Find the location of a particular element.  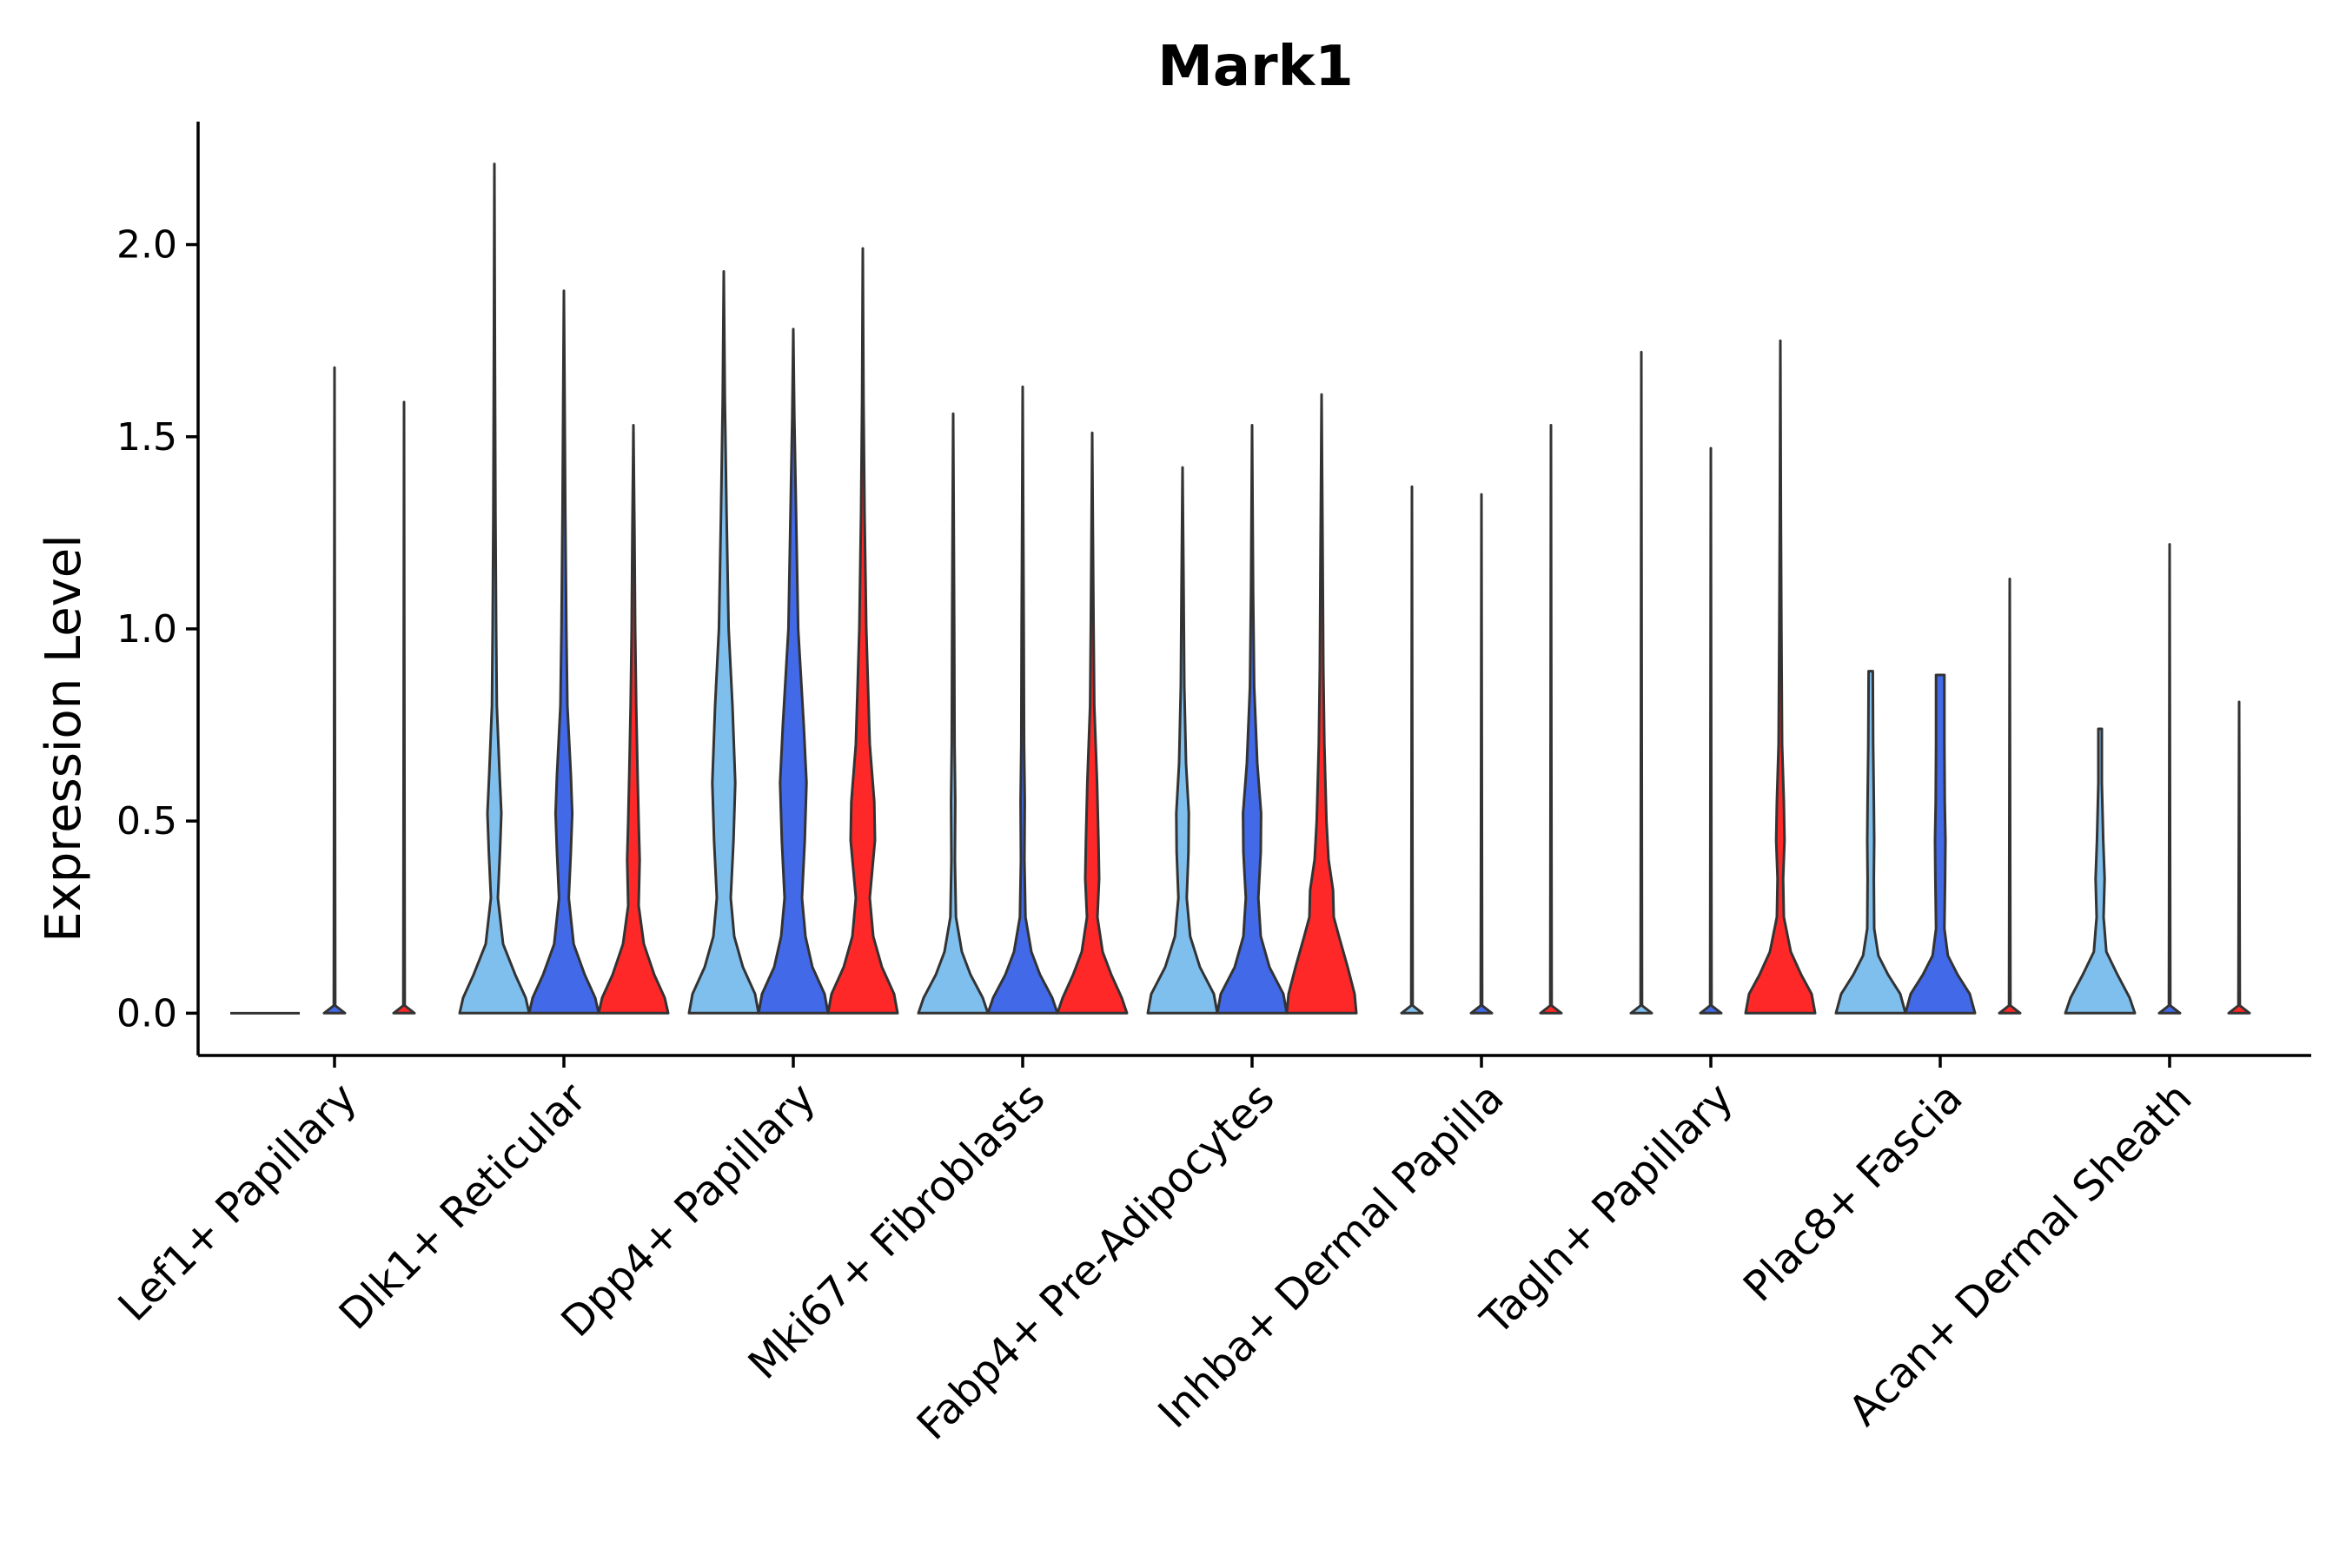

y-axis: 0.0 0.5 1.0 1.5 2.0 is located at coordinates (158, 588).